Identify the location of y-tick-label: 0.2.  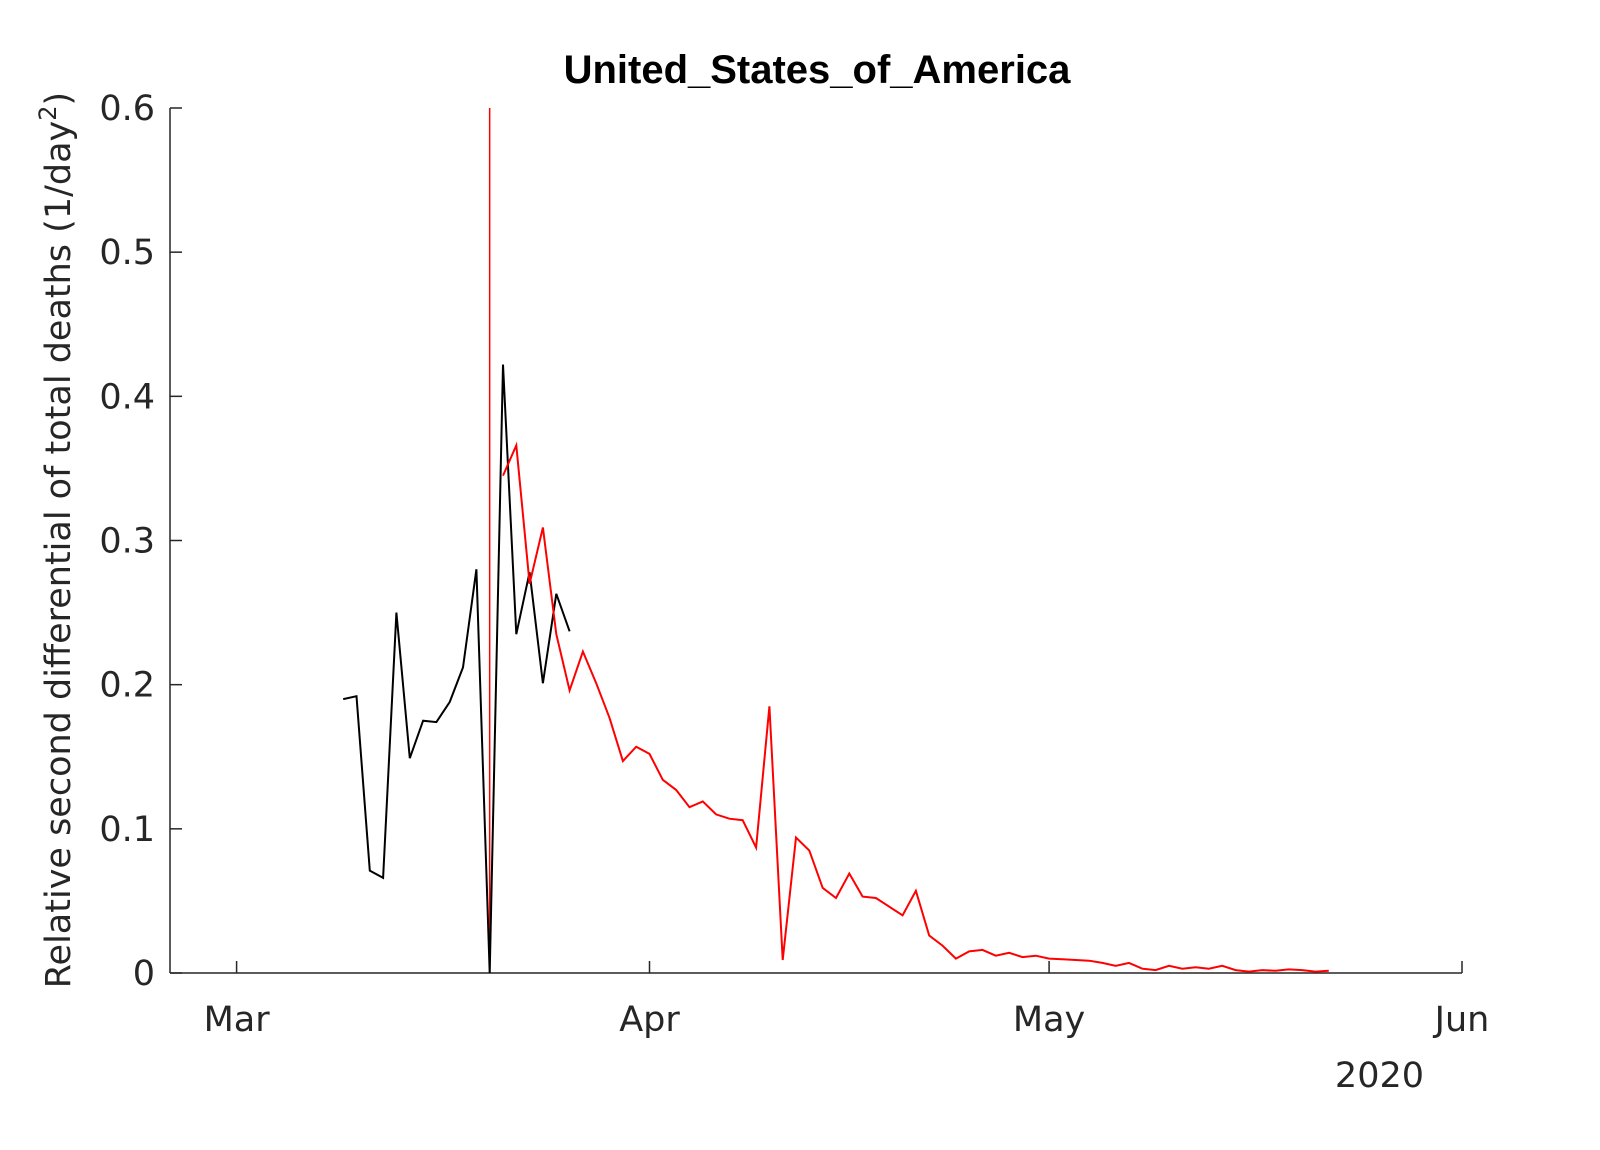
(127, 686).